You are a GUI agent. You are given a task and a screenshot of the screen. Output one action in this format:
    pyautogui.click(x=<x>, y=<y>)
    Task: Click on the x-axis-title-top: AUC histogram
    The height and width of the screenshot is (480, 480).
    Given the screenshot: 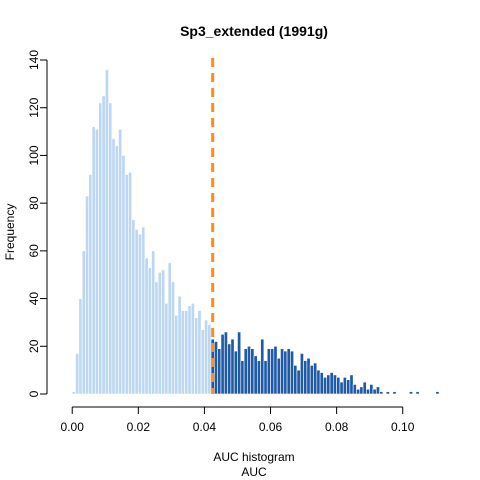 What is the action you would take?
    pyautogui.click(x=253, y=457)
    